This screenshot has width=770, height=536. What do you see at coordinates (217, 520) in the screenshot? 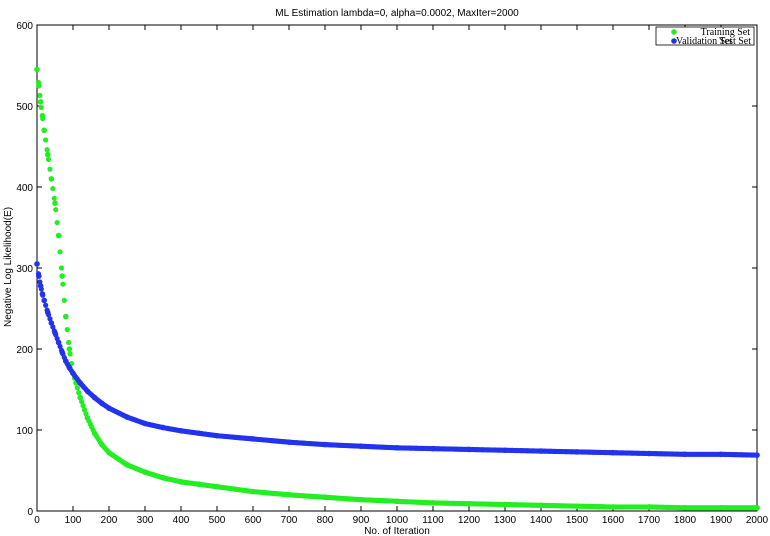
I see `x-tick-label: 500` at bounding box center [217, 520].